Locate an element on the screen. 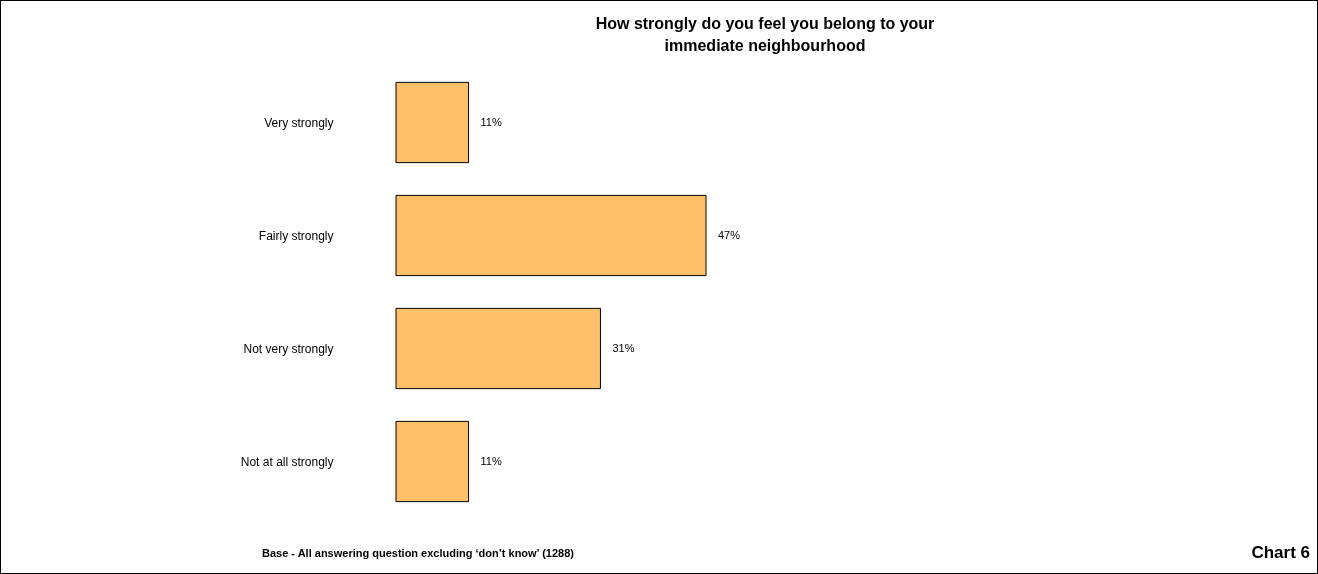 The width and height of the screenshot is (1318, 574). data-label: 31% is located at coordinates (623, 347).